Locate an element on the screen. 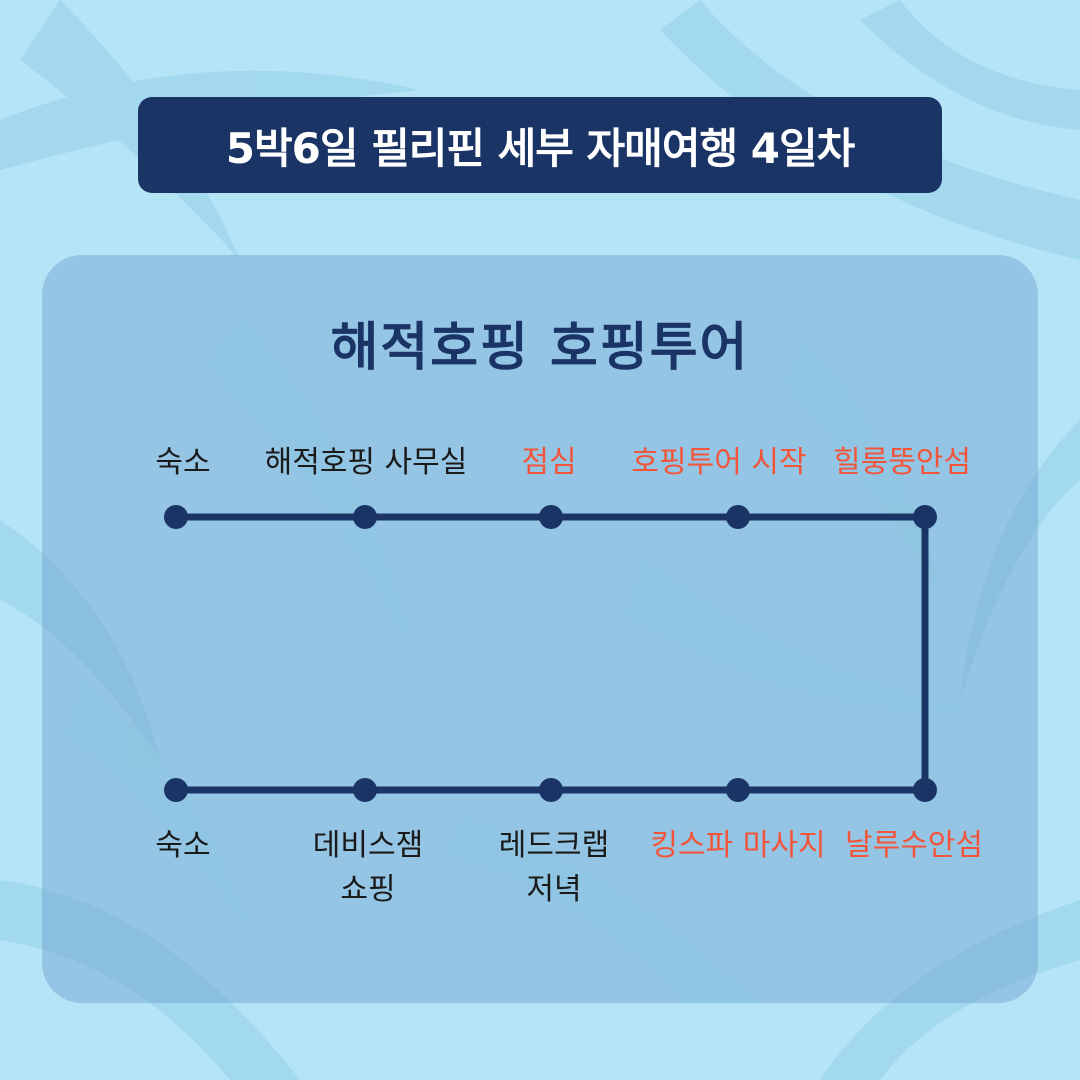 The width and height of the screenshot is (1080, 1080). tour-subtitle: 해적호핑 호핑투어 is located at coordinates (540, 348).